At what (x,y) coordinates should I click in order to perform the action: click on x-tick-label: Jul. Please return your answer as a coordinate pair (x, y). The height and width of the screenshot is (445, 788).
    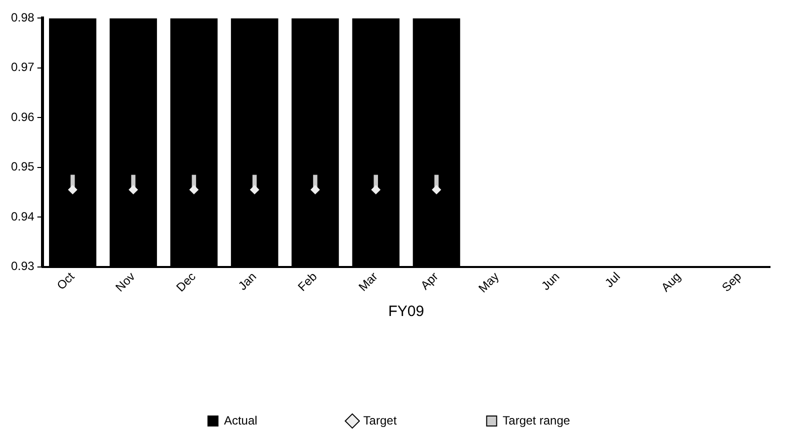
    Looking at the image, I should click on (612, 279).